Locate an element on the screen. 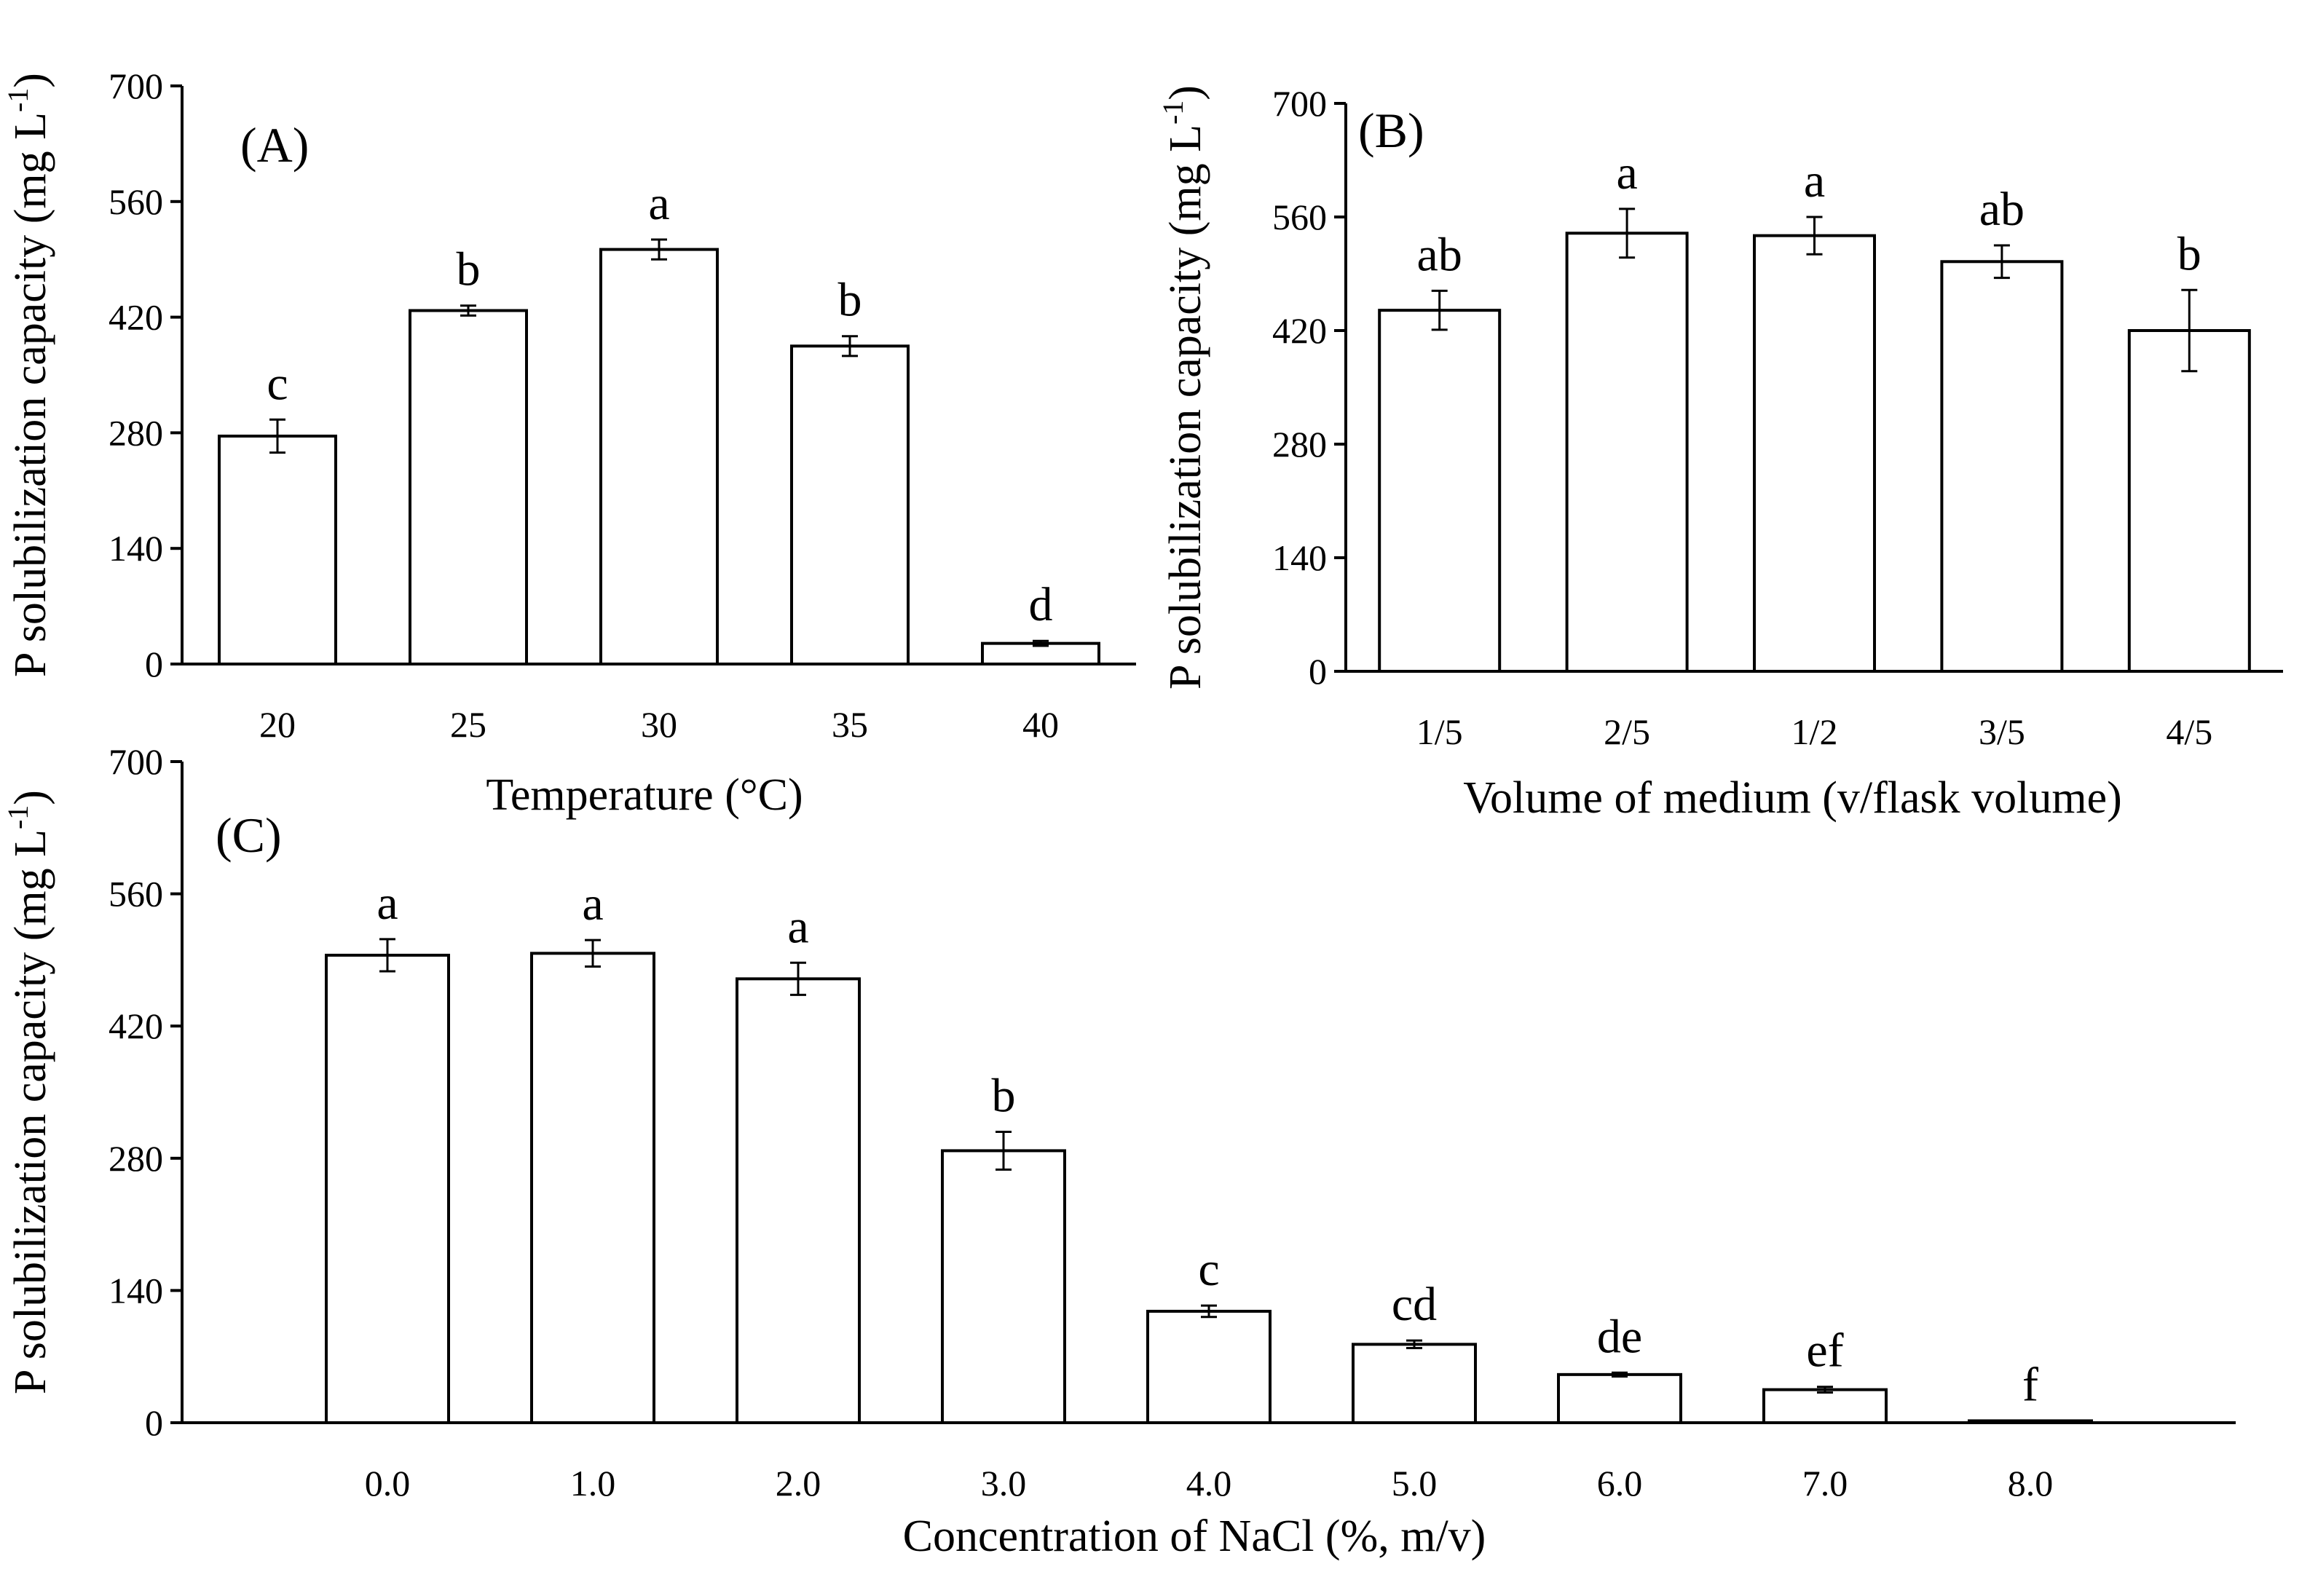 The image size is (2318, 1596). x-tick-label: 0.0 is located at coordinates (388, 1483).